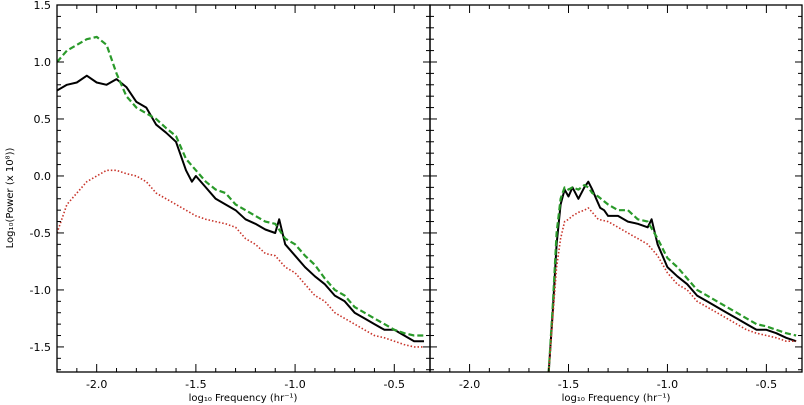 The image size is (804, 405). What do you see at coordinates (43, 176) in the screenshot?
I see `y-tick-label: 0.0` at bounding box center [43, 176].